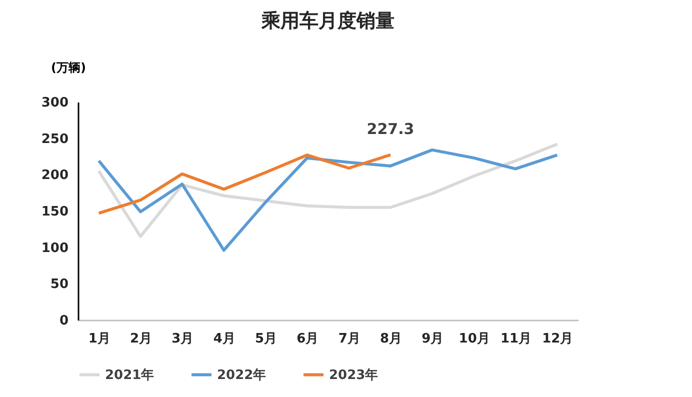 Image resolution: width=692 pixels, height=397 pixels. What do you see at coordinates (327, 21) in the screenshot?
I see `chart-title: 乘用车月度销量` at bounding box center [327, 21].